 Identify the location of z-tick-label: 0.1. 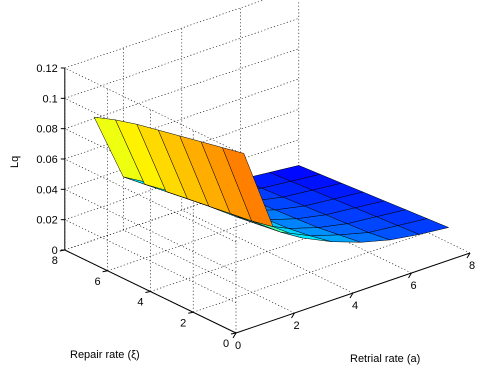
(50, 99).